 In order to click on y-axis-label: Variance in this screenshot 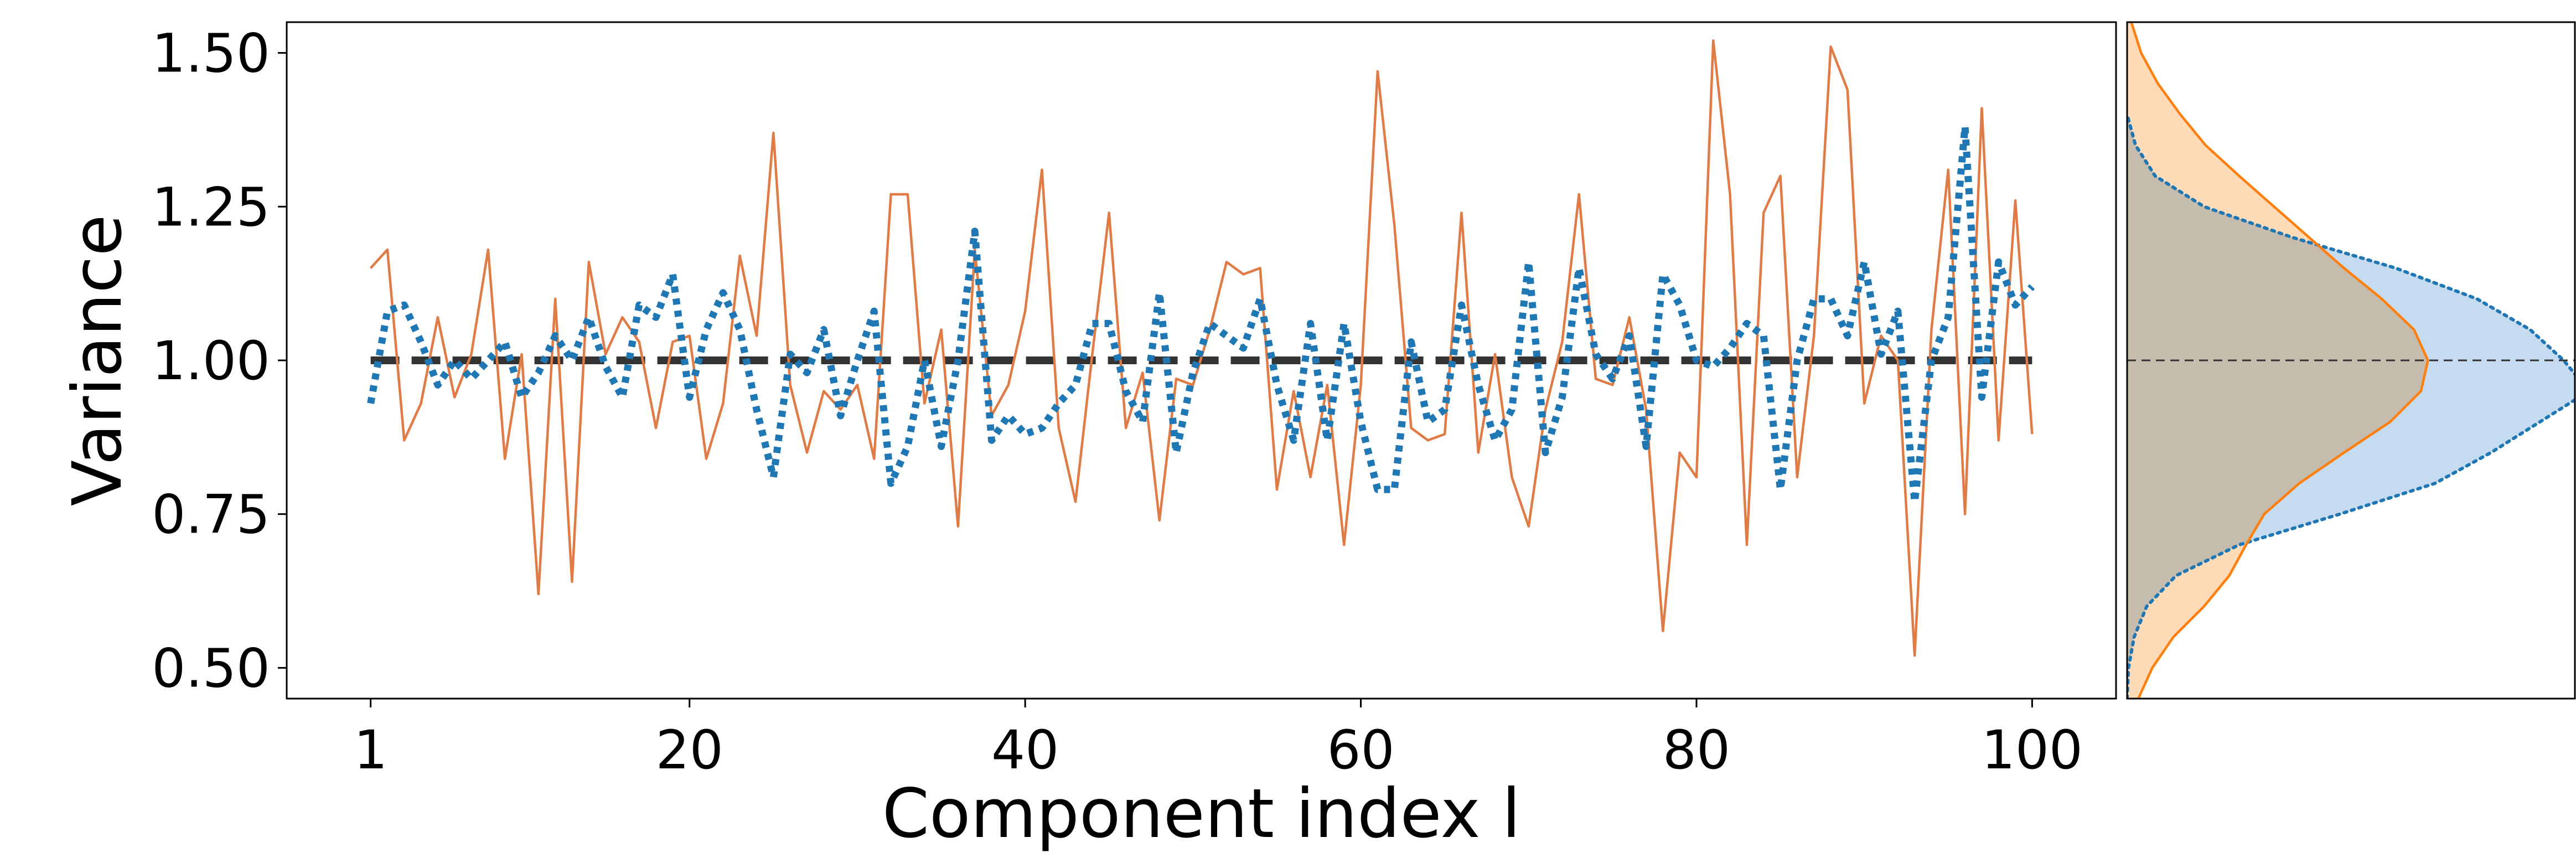, I will do `click(97, 360)`.